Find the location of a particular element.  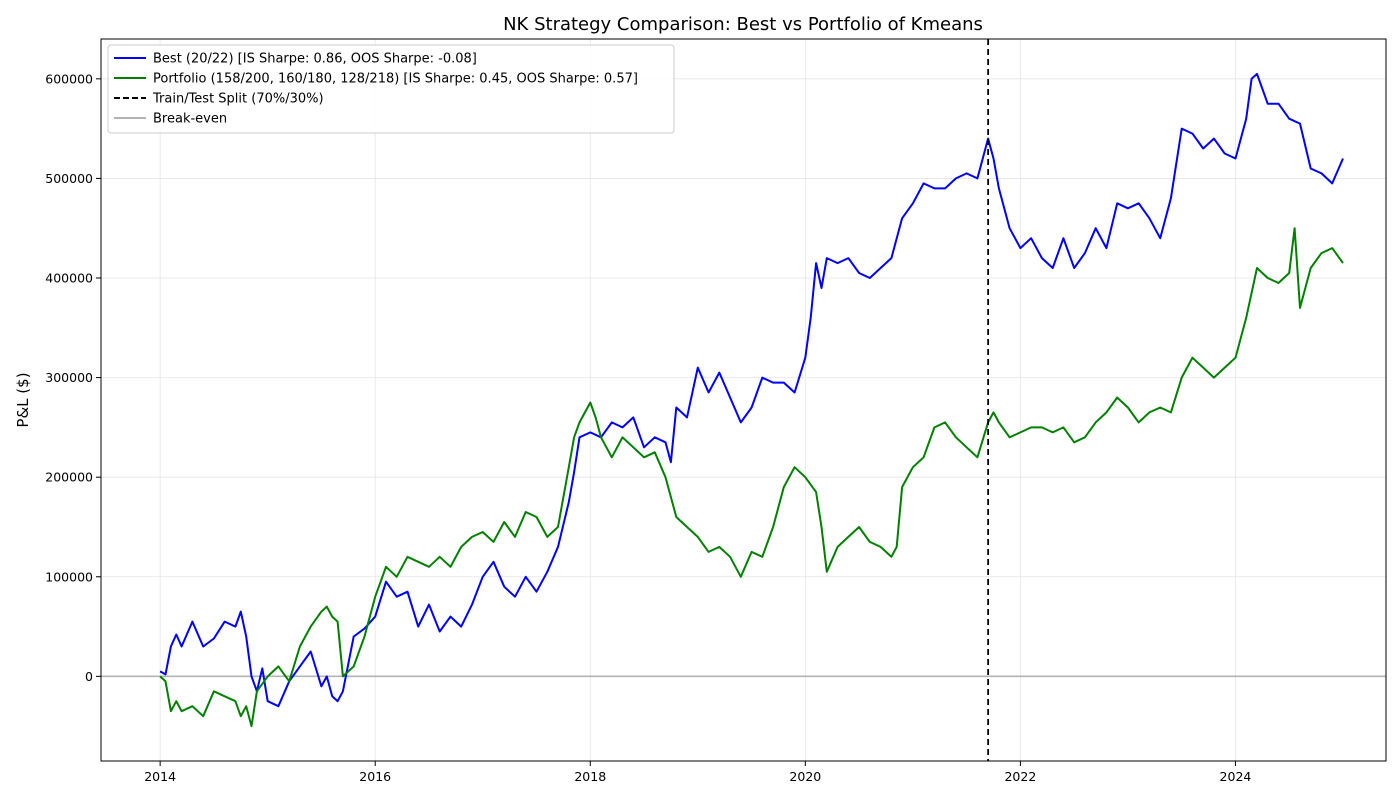

x-axis: 2014 2016 2018 2020 2022 2024 is located at coordinates (697, 772).